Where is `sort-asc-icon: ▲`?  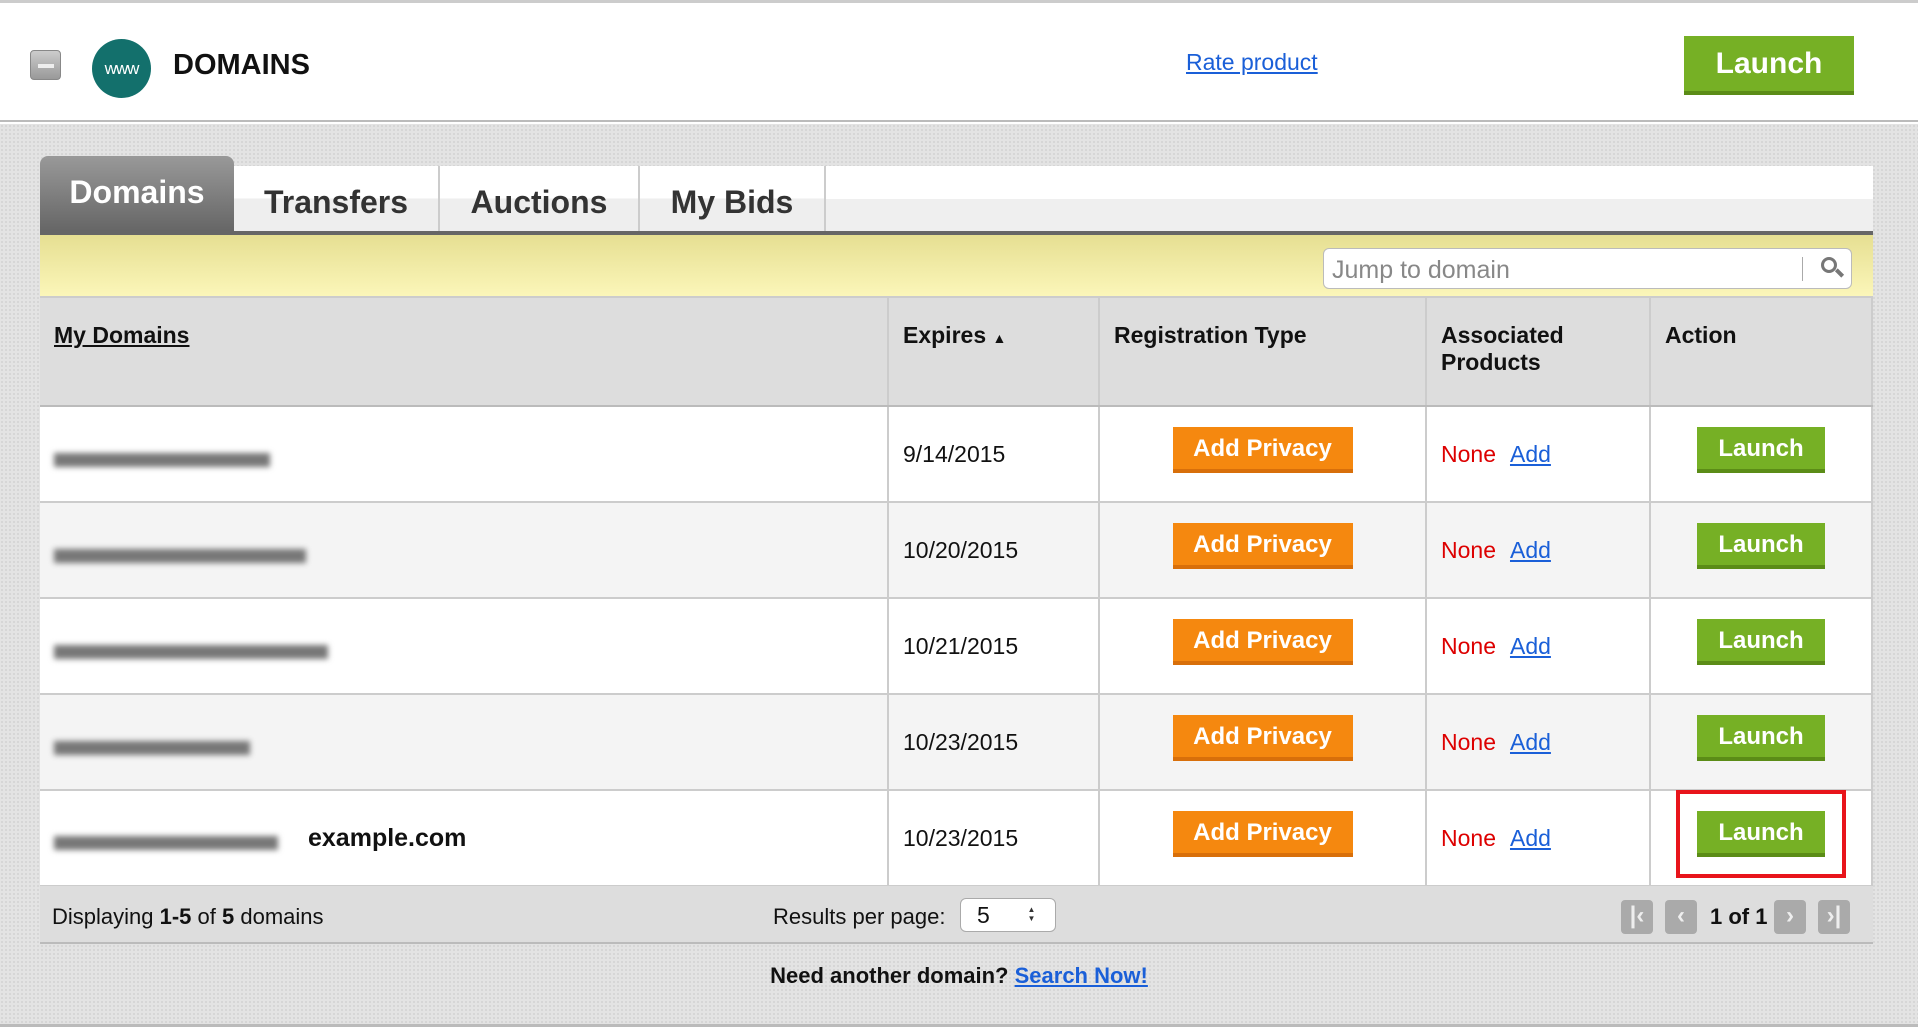 sort-asc-icon: ▲ is located at coordinates (999, 338).